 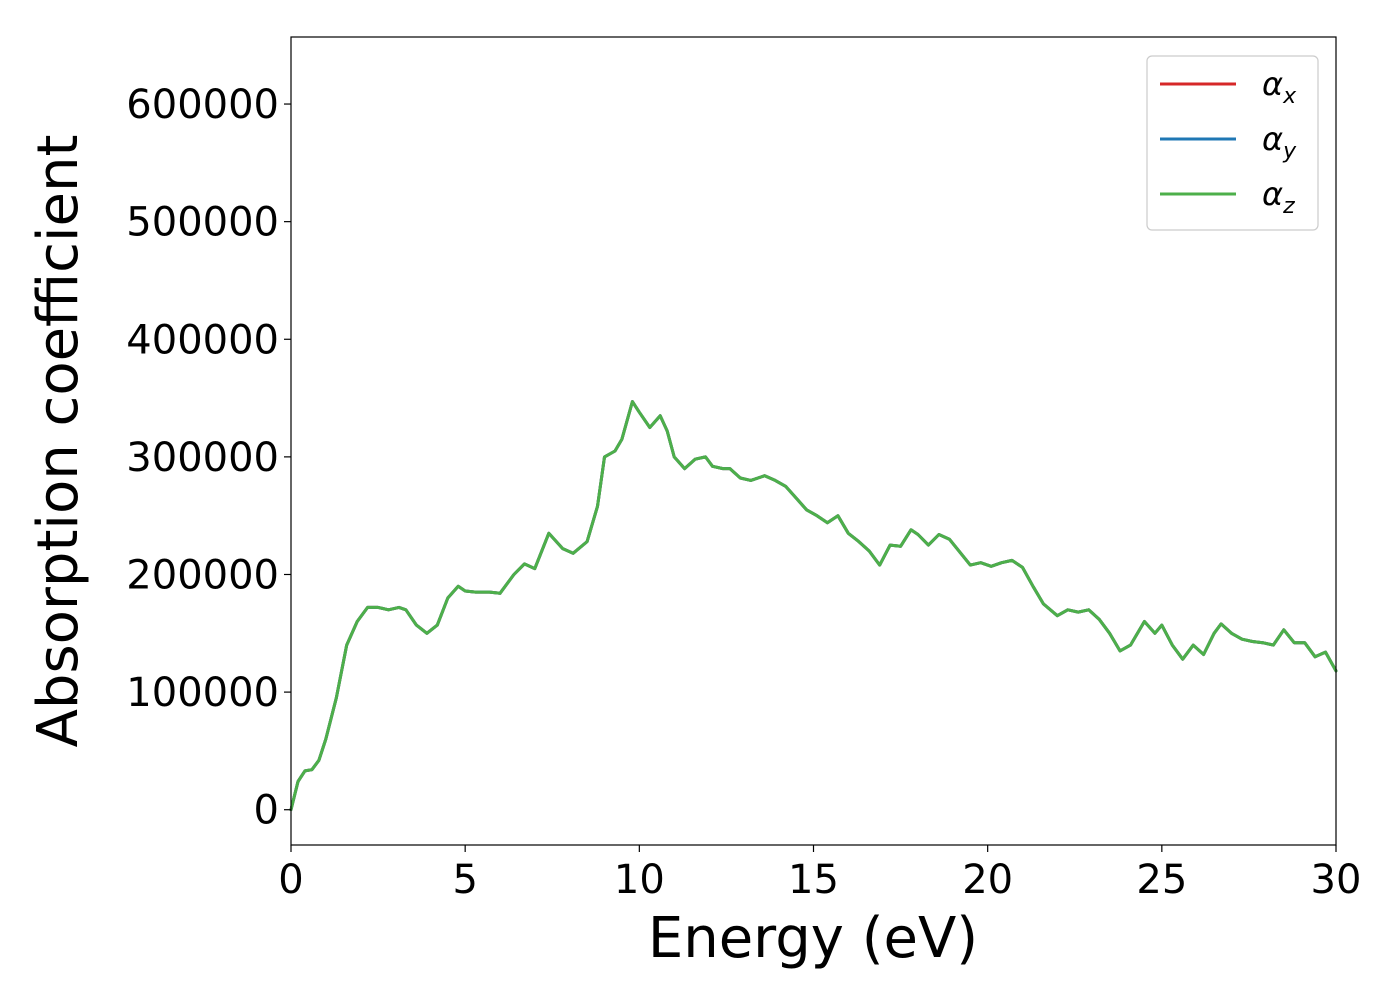 What do you see at coordinates (1161, 880) in the screenshot?
I see `x-tick-label: 25` at bounding box center [1161, 880].